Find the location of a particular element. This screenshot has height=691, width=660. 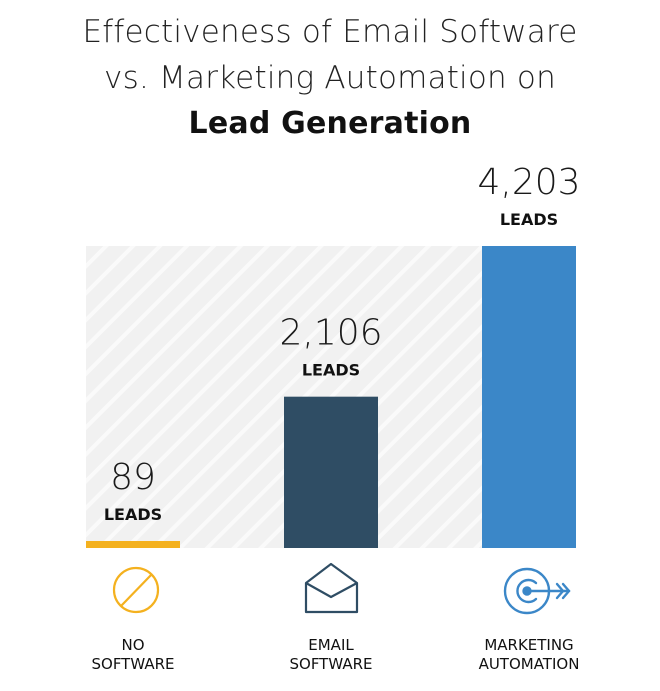

chart-title-line-2: vs. Marketing Automation on is located at coordinates (330, 78).